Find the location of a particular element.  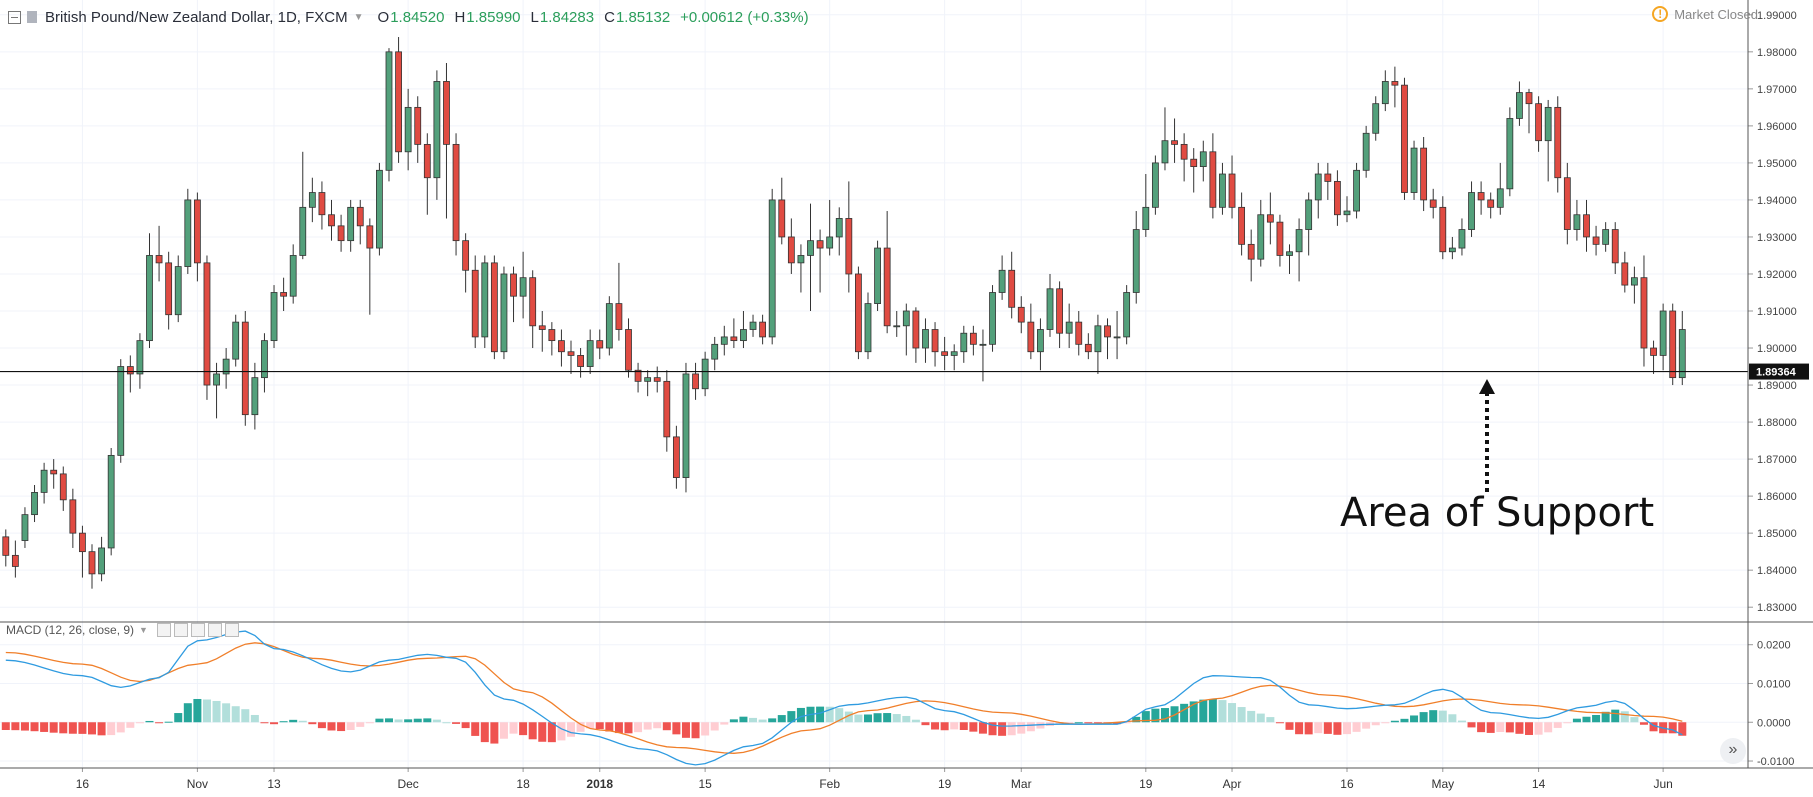

flag-icon is located at coordinates (32, 17).